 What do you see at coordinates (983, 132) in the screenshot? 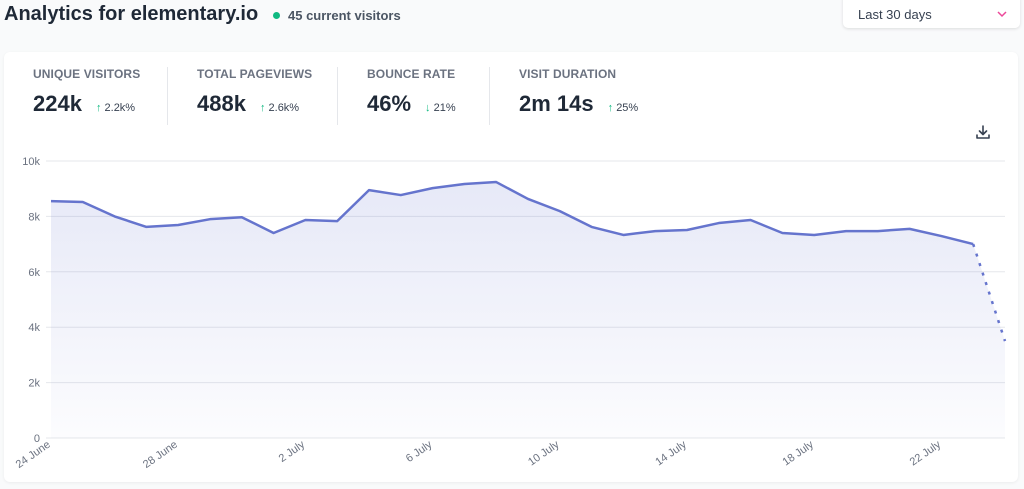
I see `download-icon` at bounding box center [983, 132].